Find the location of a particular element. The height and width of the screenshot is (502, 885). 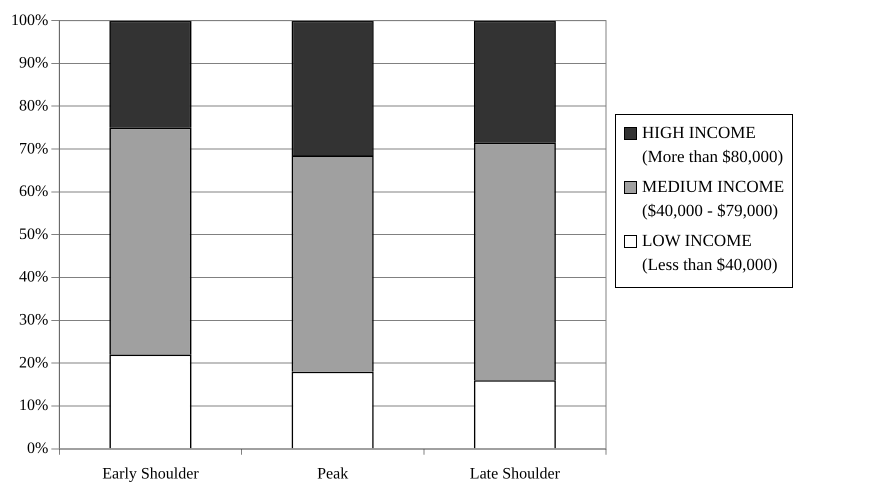

y-tick-label: 80% is located at coordinates (33, 105).